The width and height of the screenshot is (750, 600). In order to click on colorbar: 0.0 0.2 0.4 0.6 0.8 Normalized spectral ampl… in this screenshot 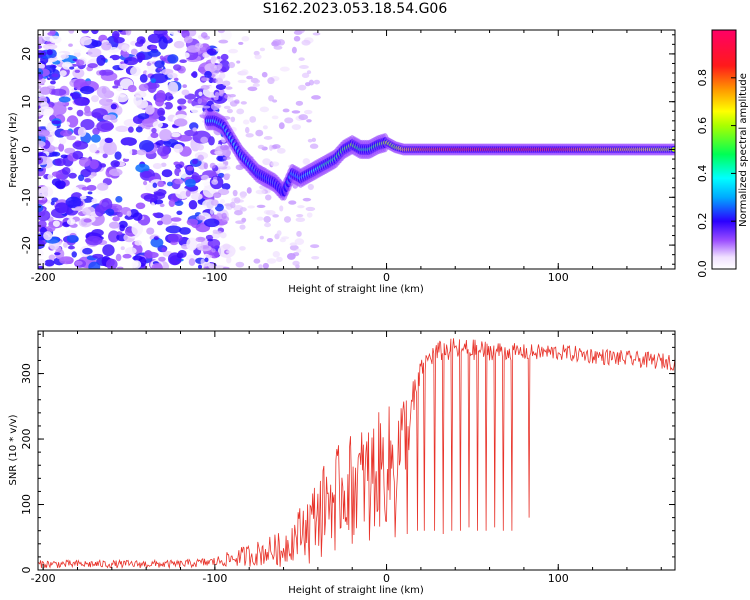, I will do `click(722, 153)`.